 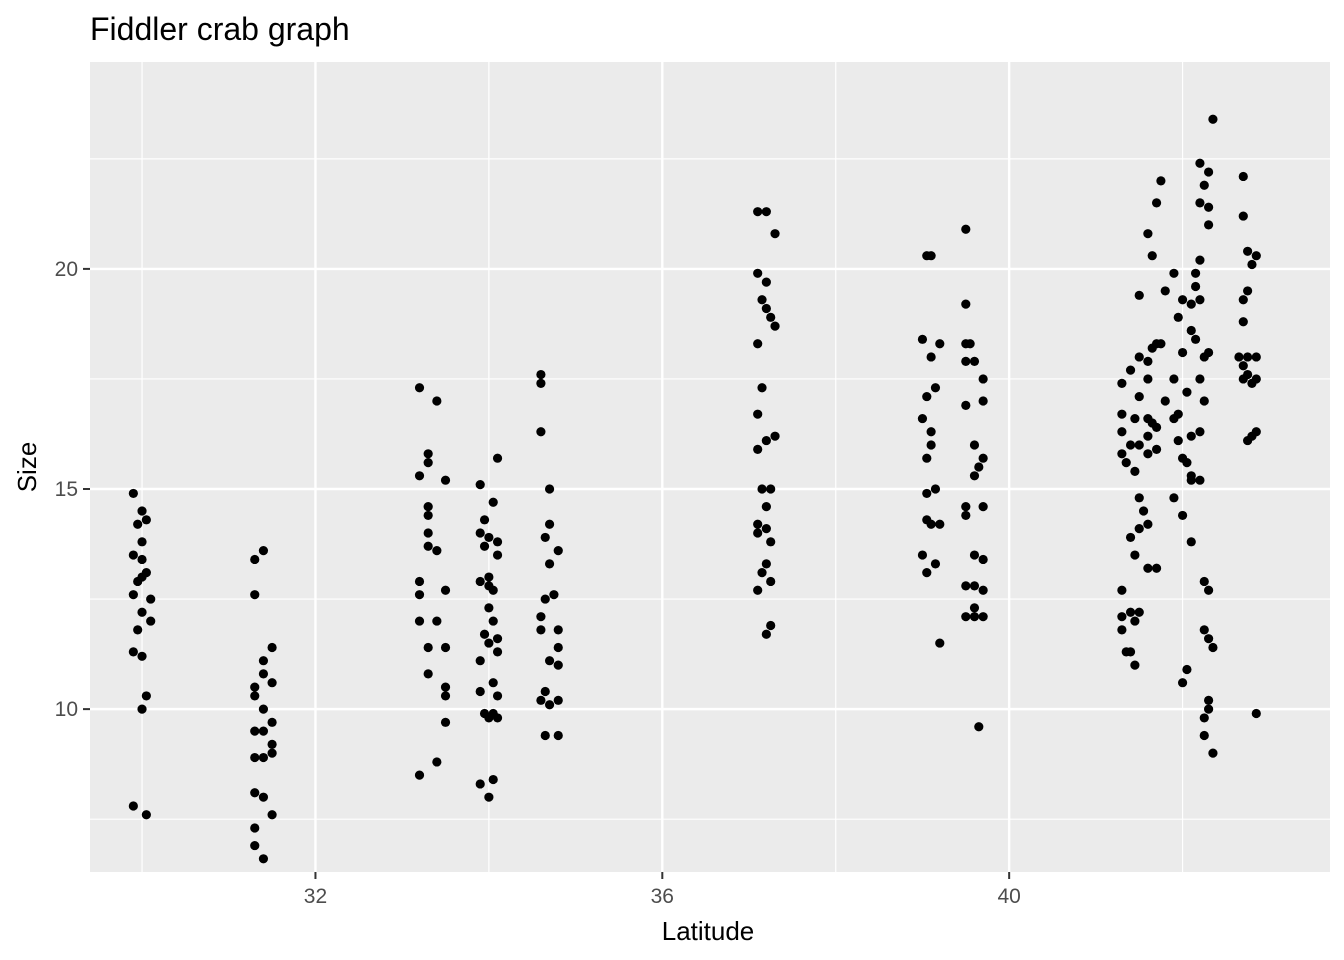 I want to click on y-axis-title: Size, so click(x=27, y=467).